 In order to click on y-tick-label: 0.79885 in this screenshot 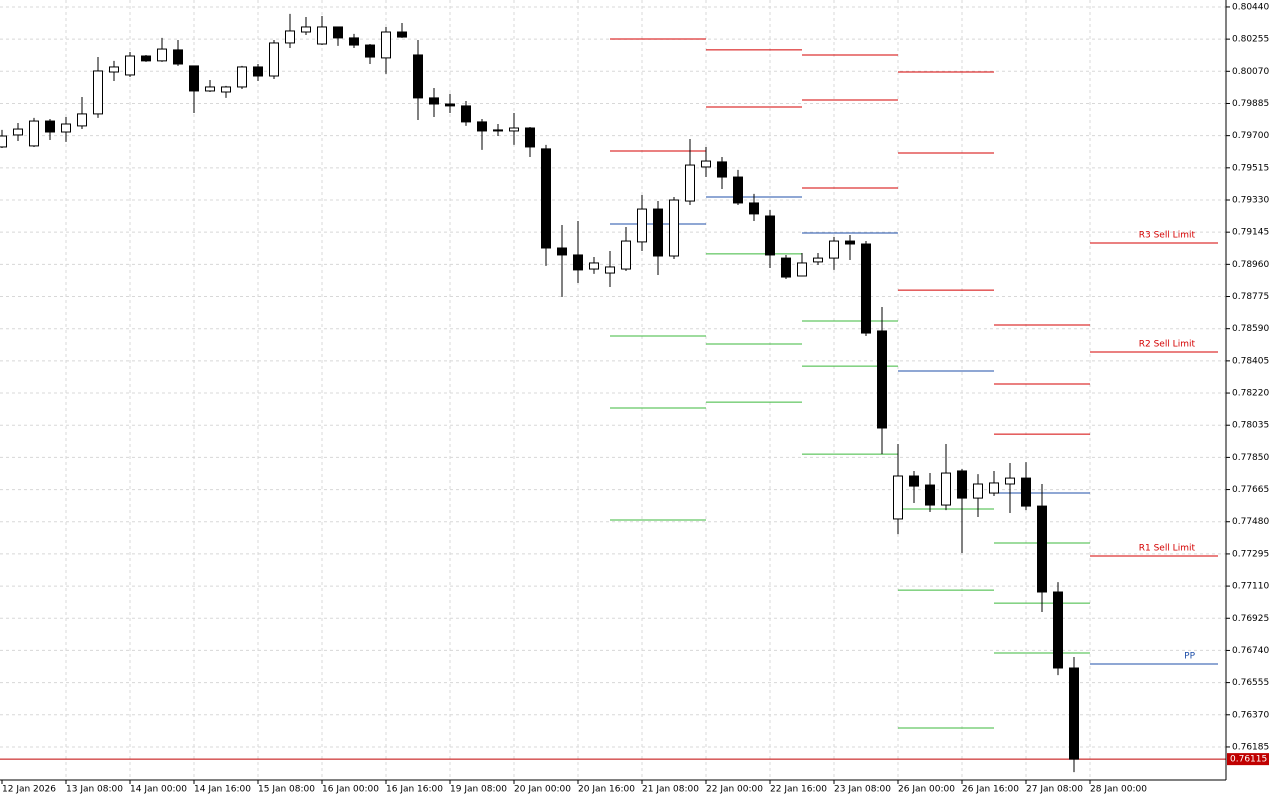, I will do `click(1250, 104)`.